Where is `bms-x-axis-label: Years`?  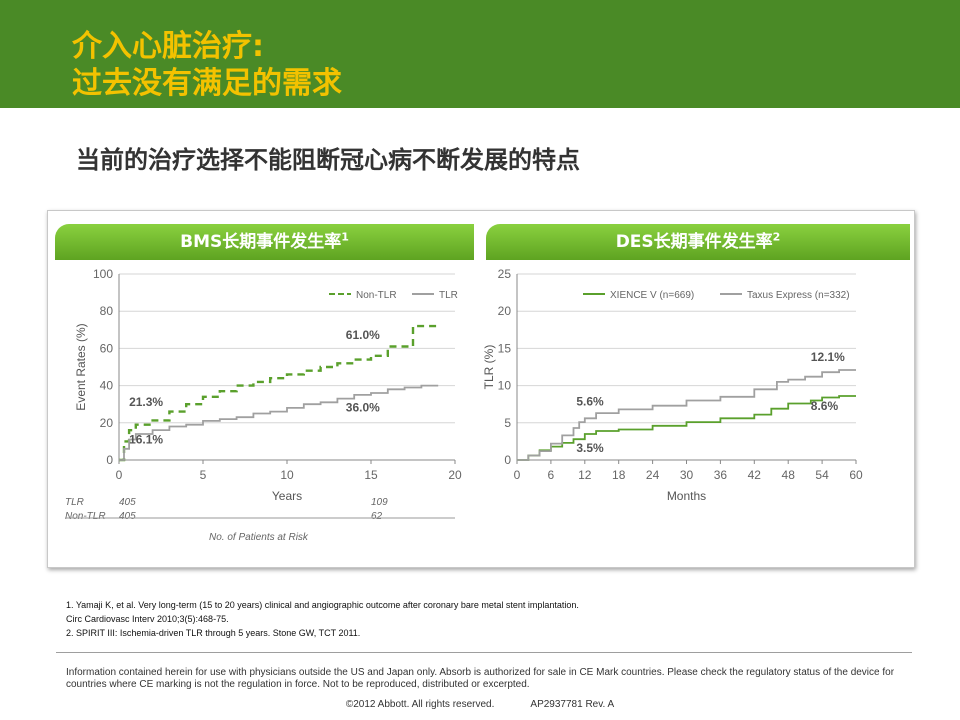
bms-x-axis-label: Years is located at coordinates (287, 496).